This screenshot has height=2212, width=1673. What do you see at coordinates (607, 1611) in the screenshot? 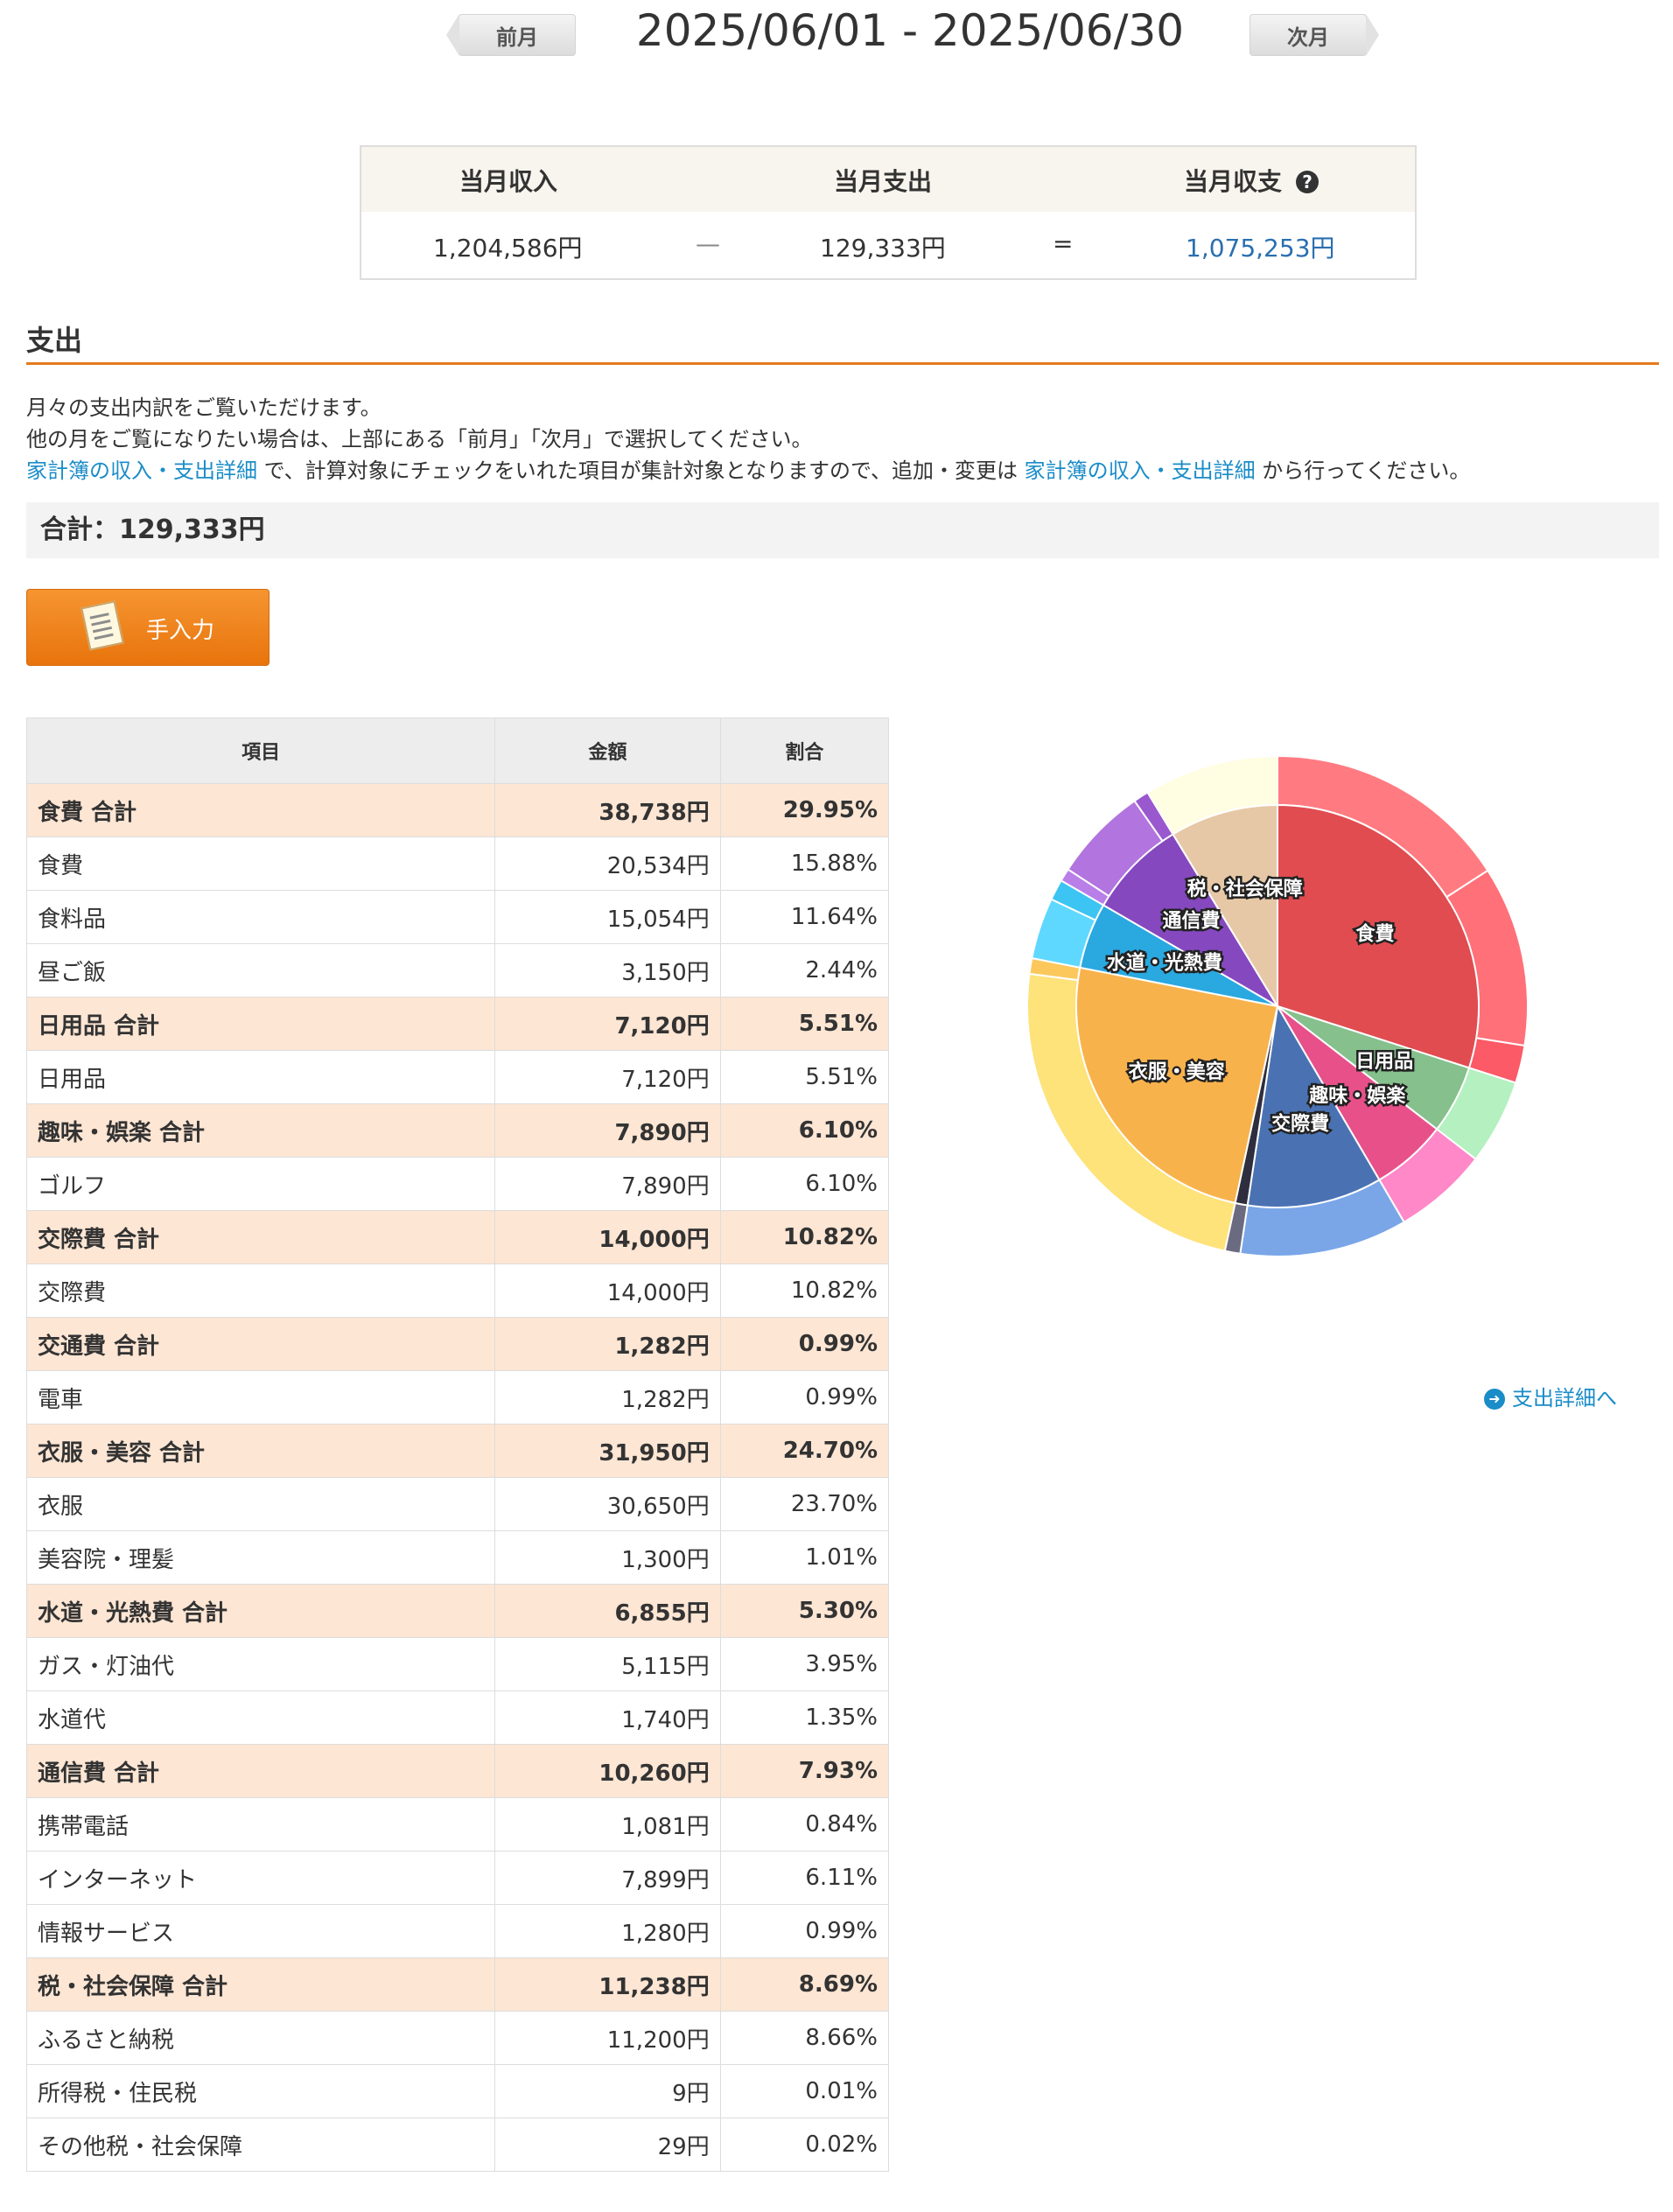
I see `amount-cell: 6,855円` at bounding box center [607, 1611].